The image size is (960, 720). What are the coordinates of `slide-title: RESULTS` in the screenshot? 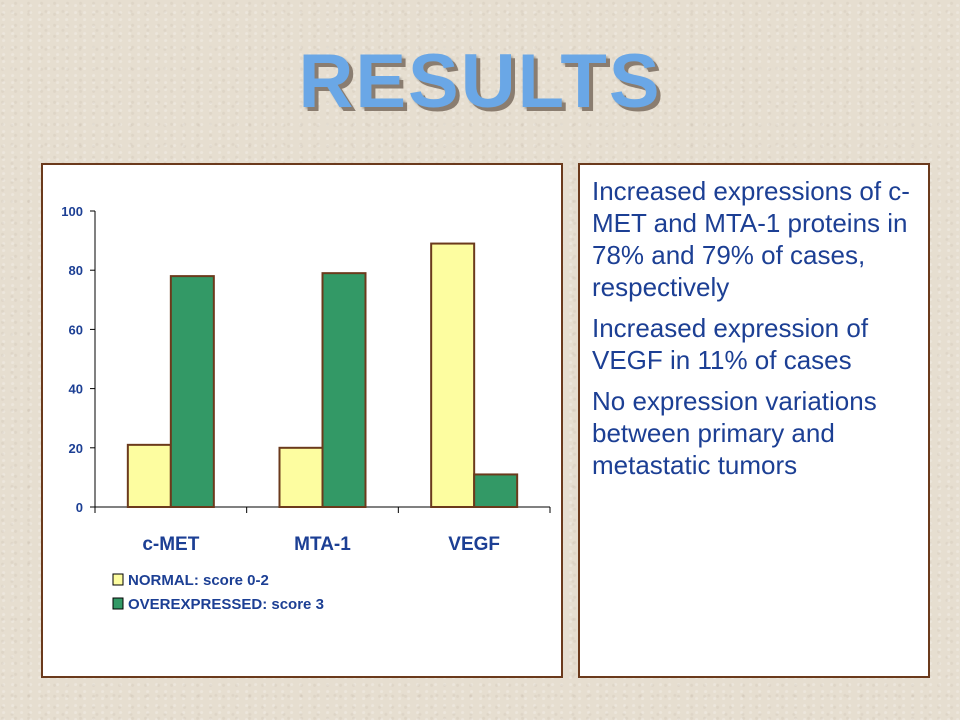 It's located at (480, 81).